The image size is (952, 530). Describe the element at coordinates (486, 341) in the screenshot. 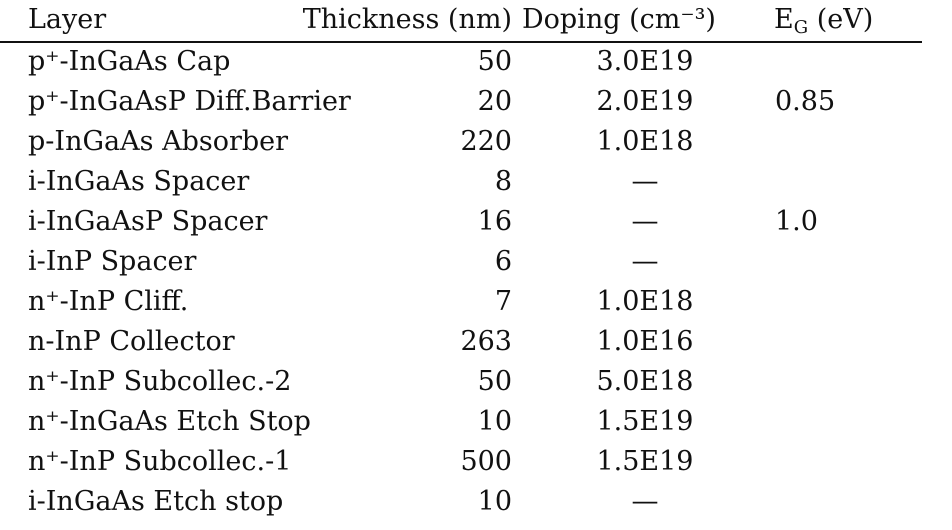

I see `thickness: 263` at that location.